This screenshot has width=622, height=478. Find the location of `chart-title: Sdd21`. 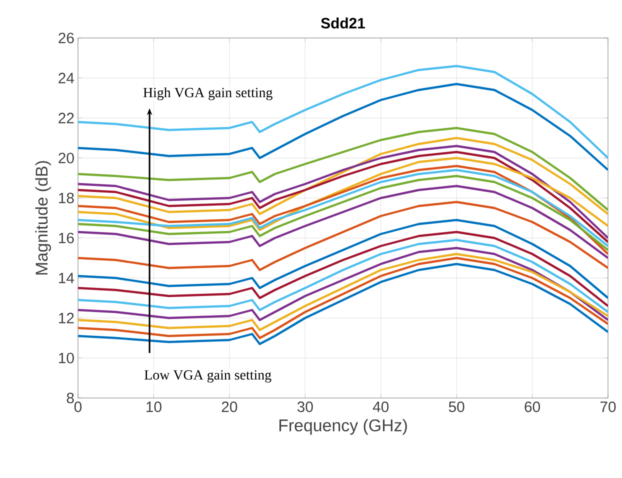

chart-title: Sdd21 is located at coordinates (343, 23).